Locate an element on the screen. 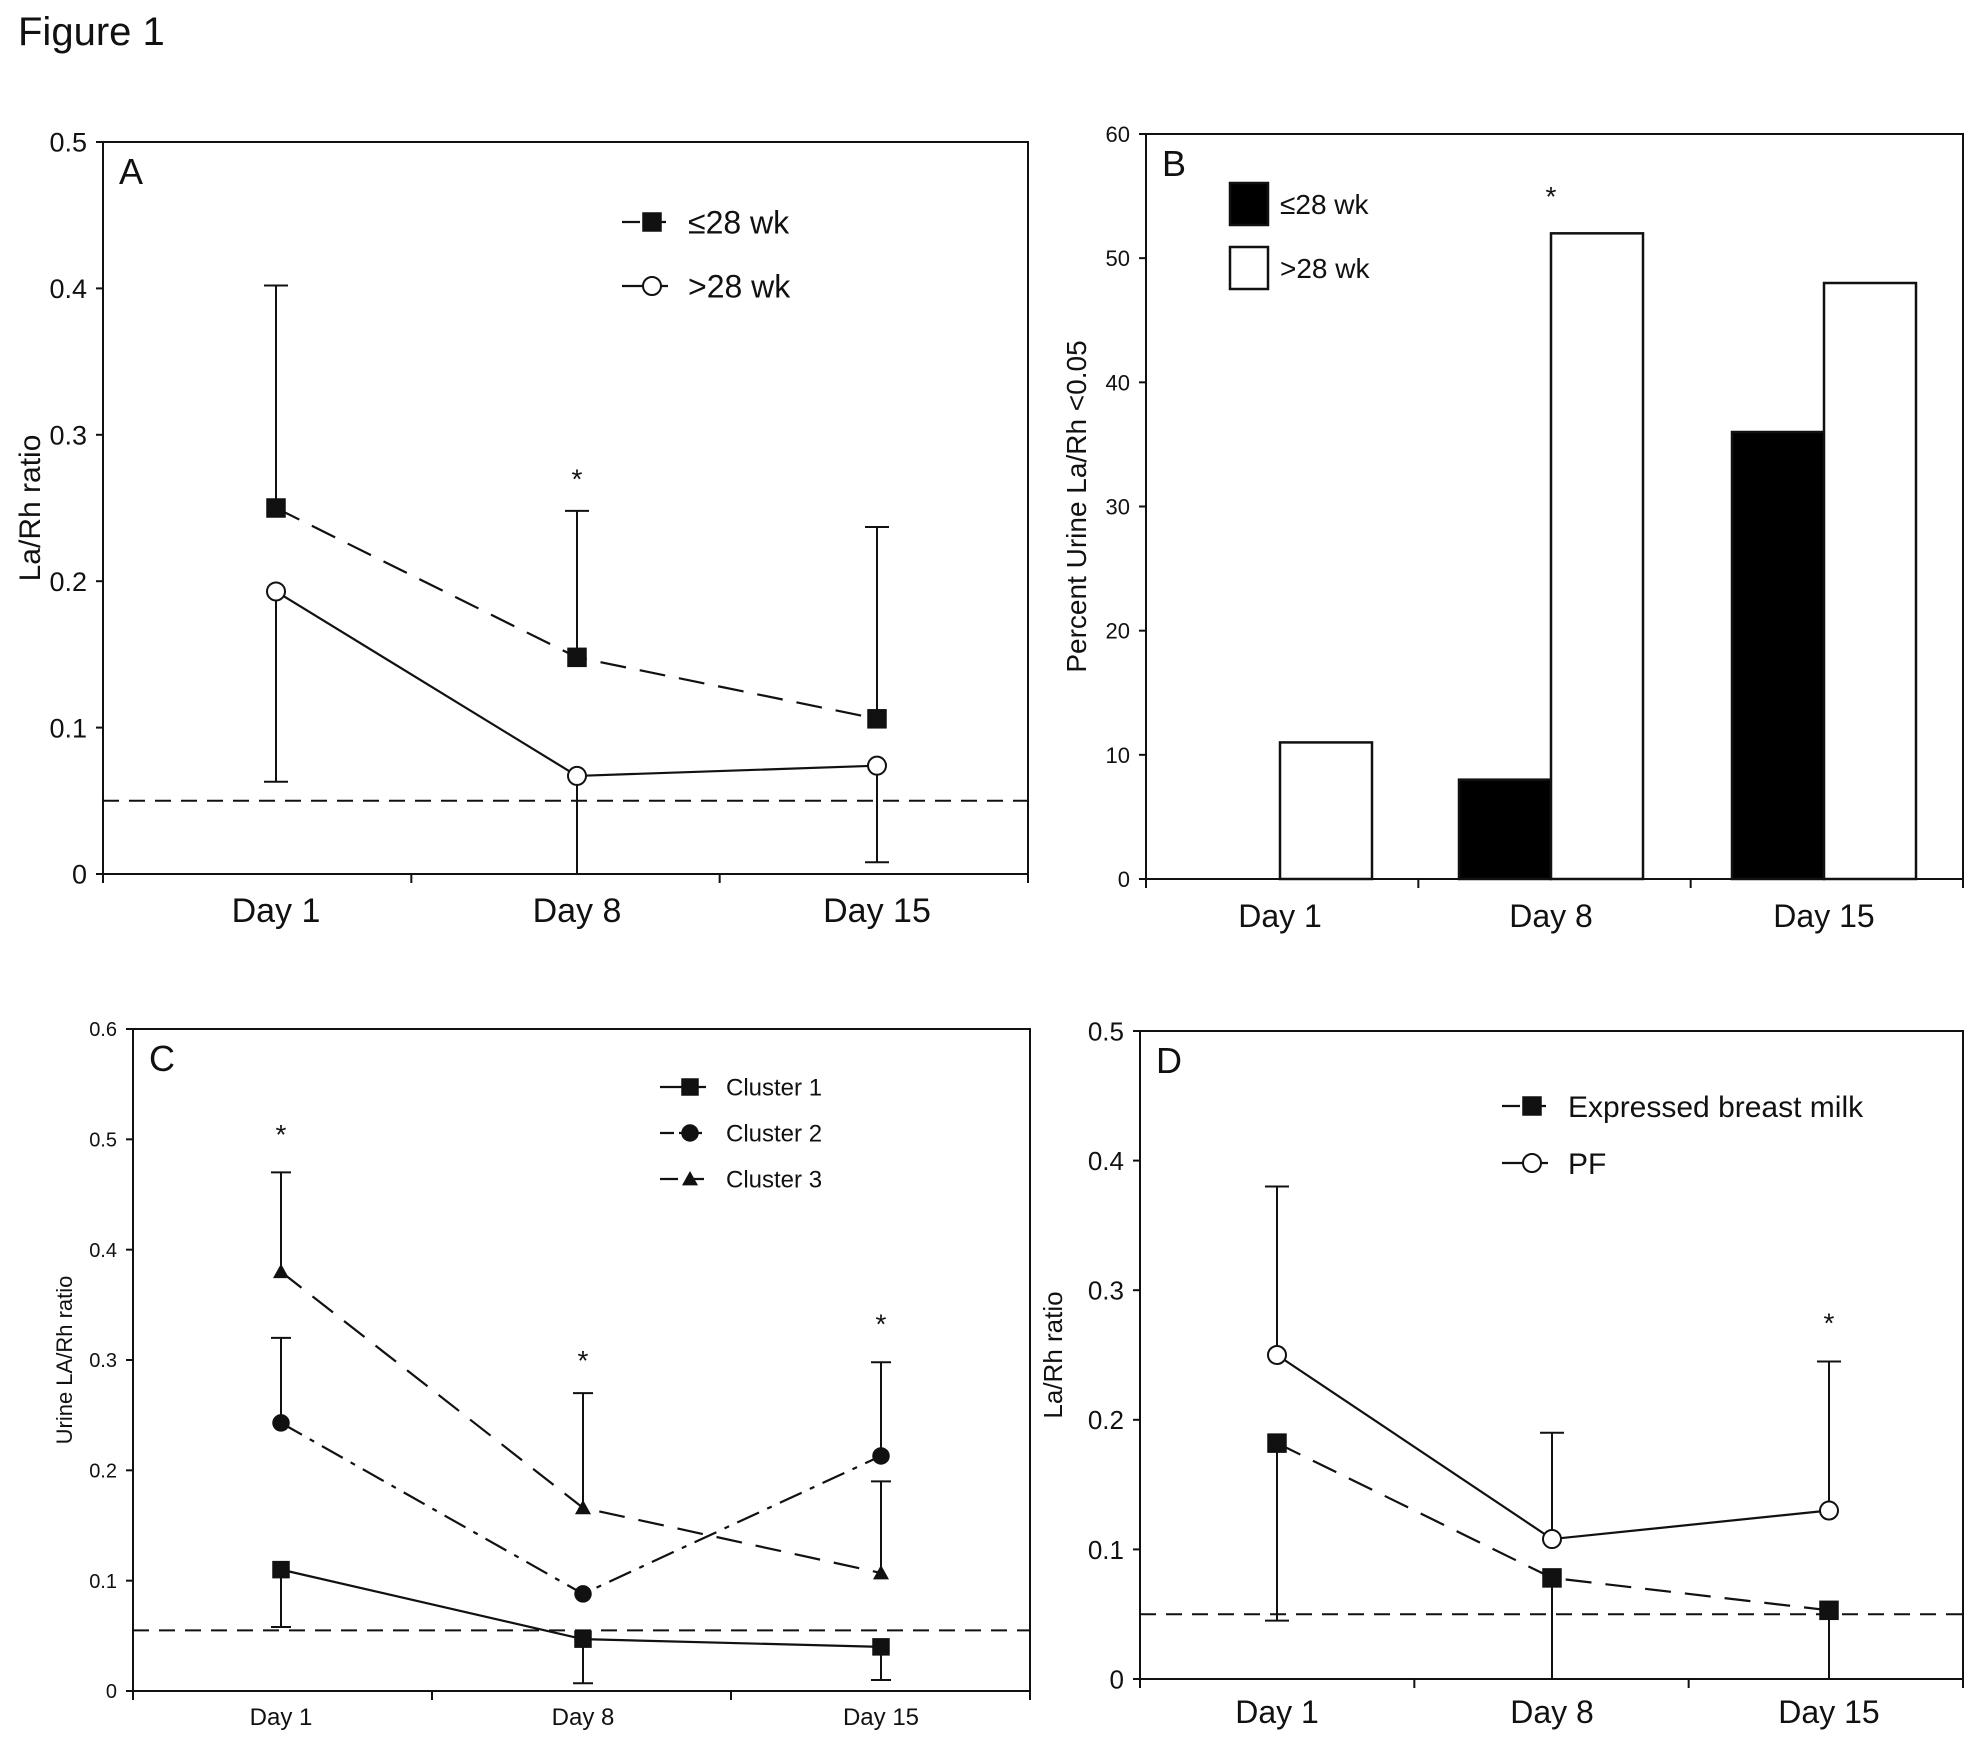  y-tick-label: 60 is located at coordinates (1118, 134).